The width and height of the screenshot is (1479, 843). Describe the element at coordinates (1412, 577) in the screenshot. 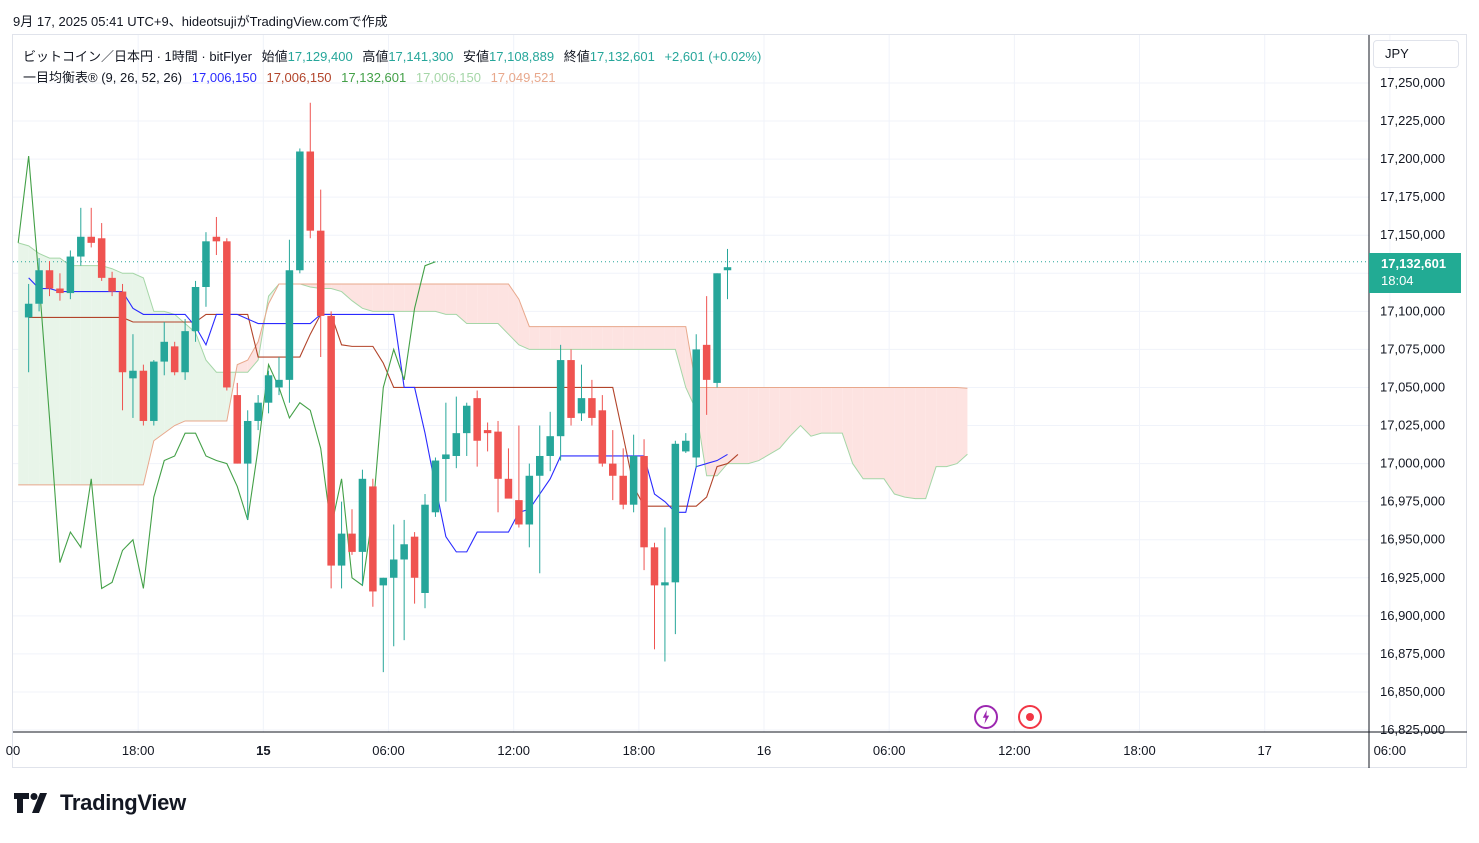

I see `y-tick-label: 16,925,000` at that location.